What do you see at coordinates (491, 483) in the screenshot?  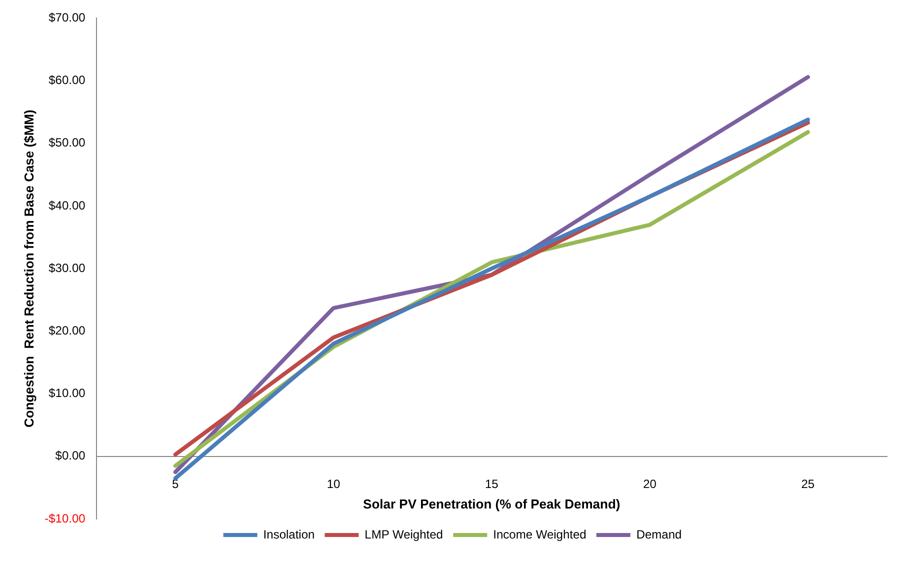 I see `x-tick-label: 15` at bounding box center [491, 483].